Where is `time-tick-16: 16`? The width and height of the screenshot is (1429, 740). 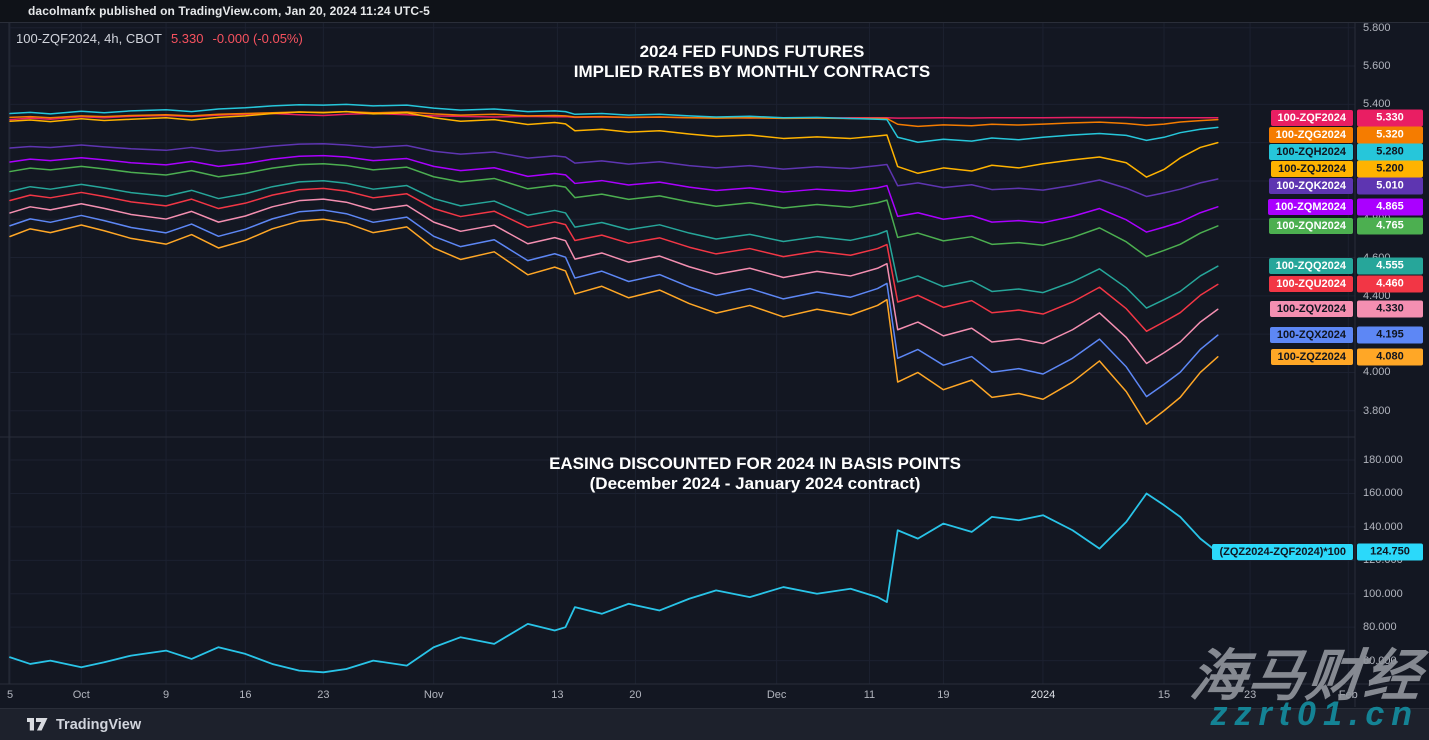 time-tick-16: 16 is located at coordinates (245, 695).